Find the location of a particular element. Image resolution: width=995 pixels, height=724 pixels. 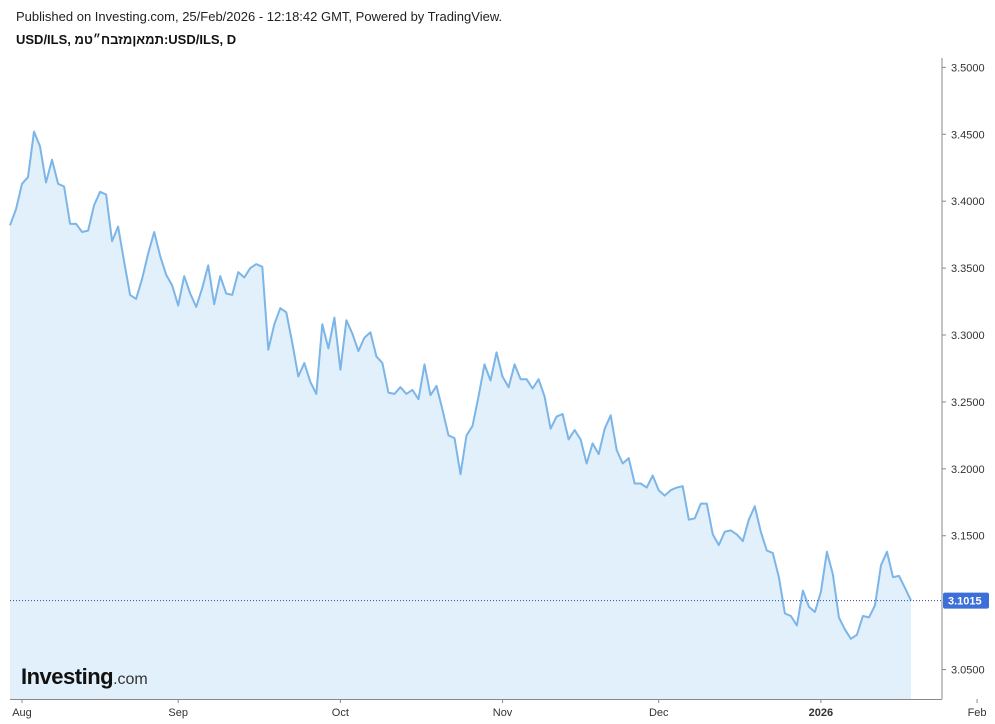

investing-logo: Investing.com is located at coordinates (84, 677).